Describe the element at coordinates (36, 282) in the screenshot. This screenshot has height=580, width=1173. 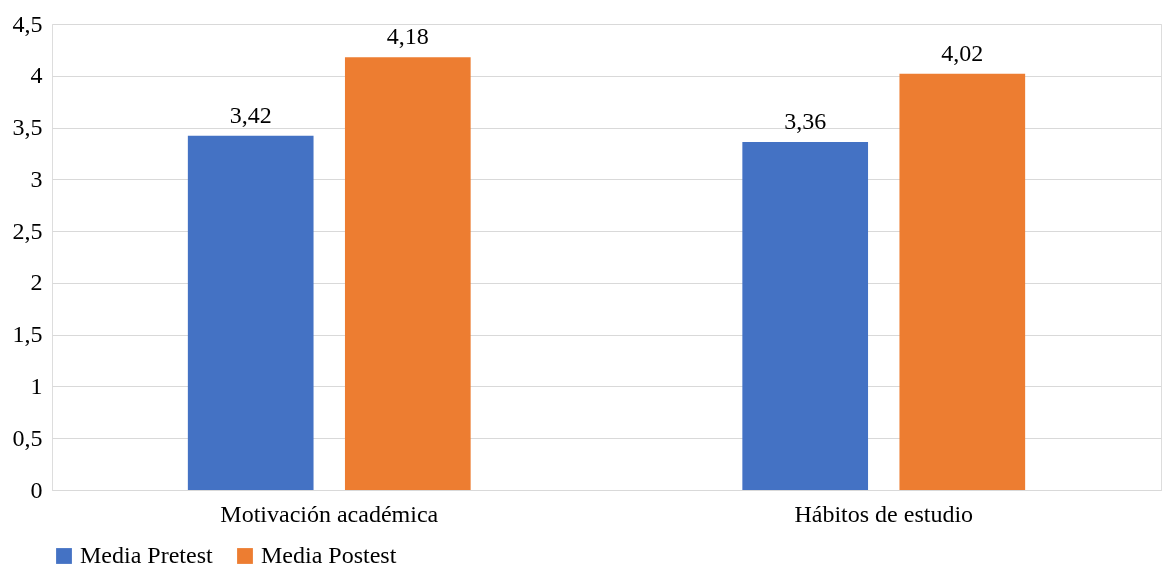
I see `y-tick-label: 2` at that location.